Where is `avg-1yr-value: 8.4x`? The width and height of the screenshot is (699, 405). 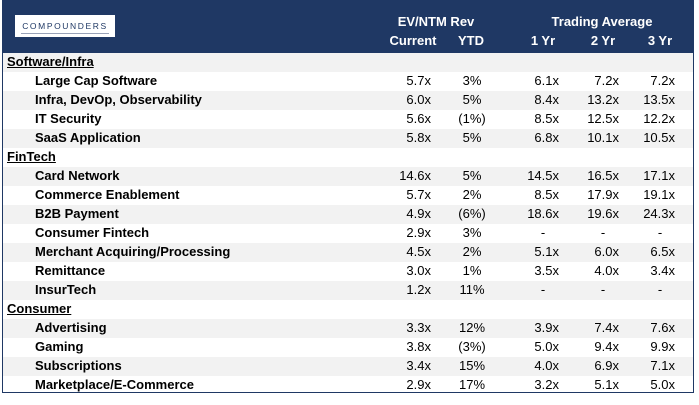
avg-1yr-value: 8.4x is located at coordinates (546, 99).